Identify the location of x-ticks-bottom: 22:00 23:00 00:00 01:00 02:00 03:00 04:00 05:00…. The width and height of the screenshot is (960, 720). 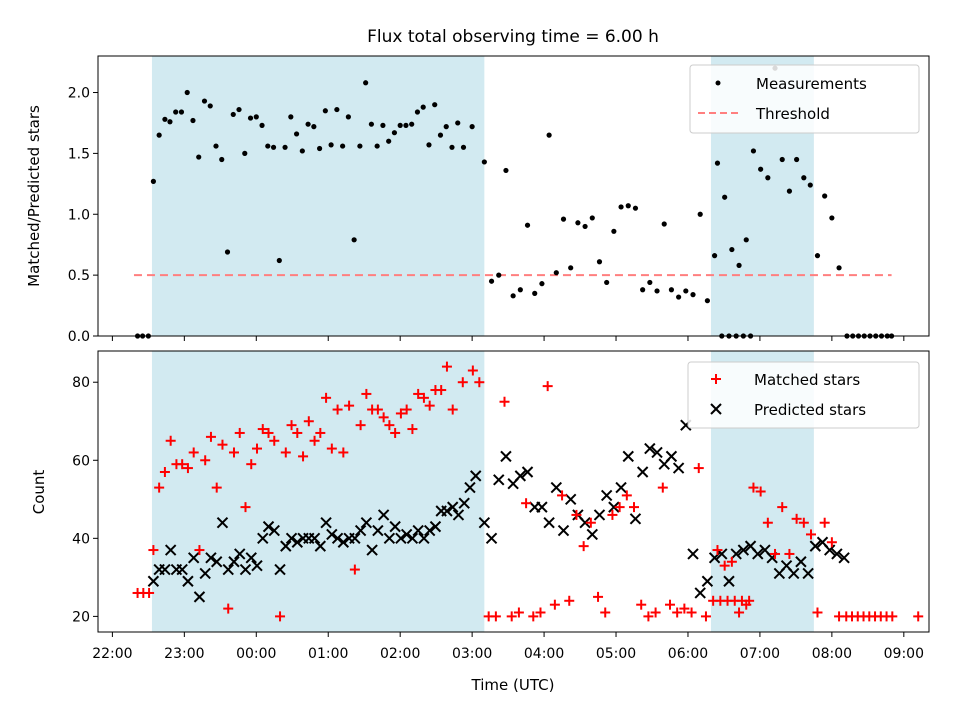
(508, 647).